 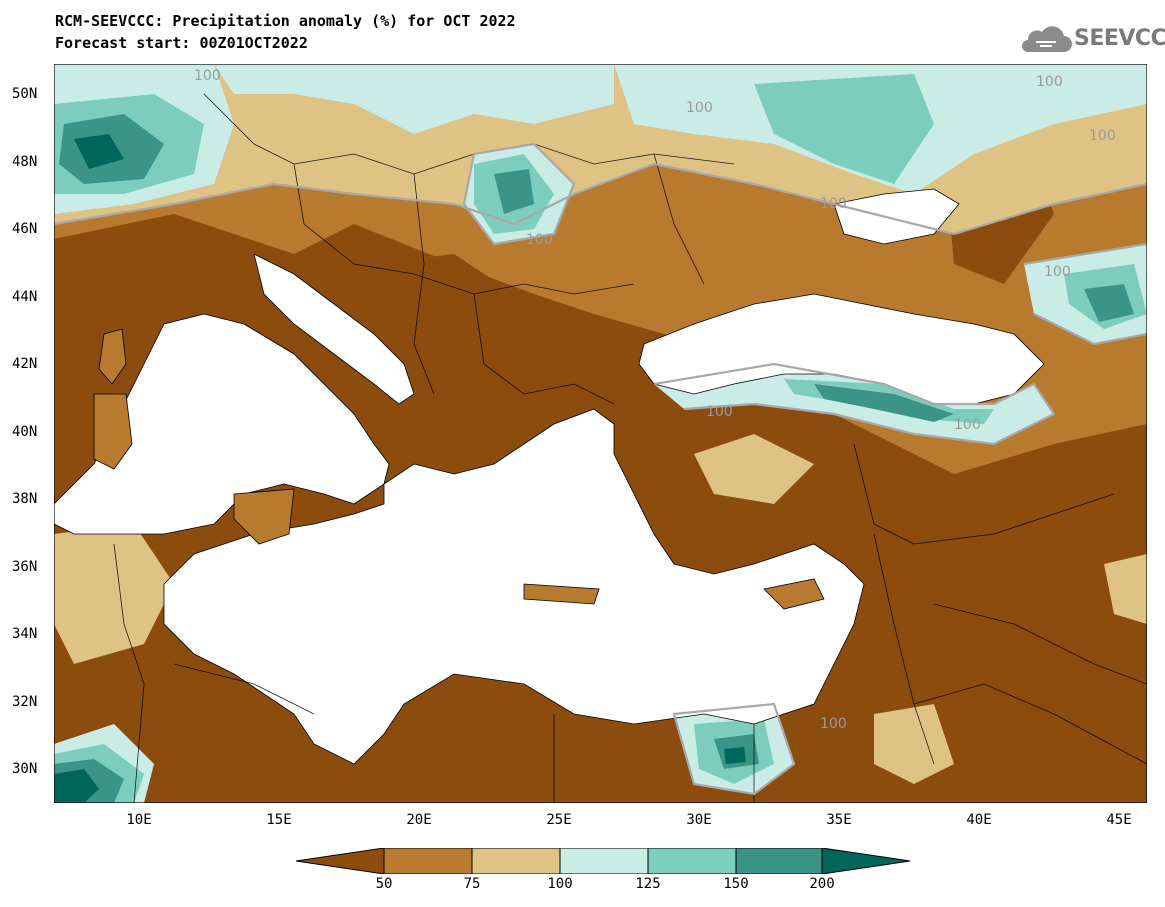 What do you see at coordinates (139, 820) in the screenshot?
I see `x-tick-label: 10E` at bounding box center [139, 820].